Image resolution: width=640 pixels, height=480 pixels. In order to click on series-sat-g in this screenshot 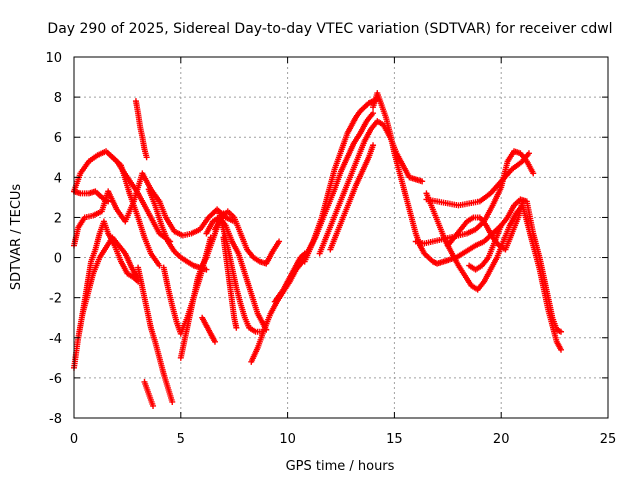, I will do `click(141, 129)`.